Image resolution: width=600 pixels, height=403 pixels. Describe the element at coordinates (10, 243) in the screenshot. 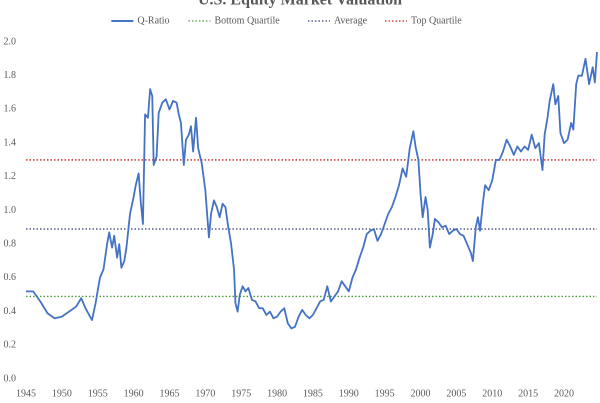

I see `y-tick-label: 0.8` at that location.